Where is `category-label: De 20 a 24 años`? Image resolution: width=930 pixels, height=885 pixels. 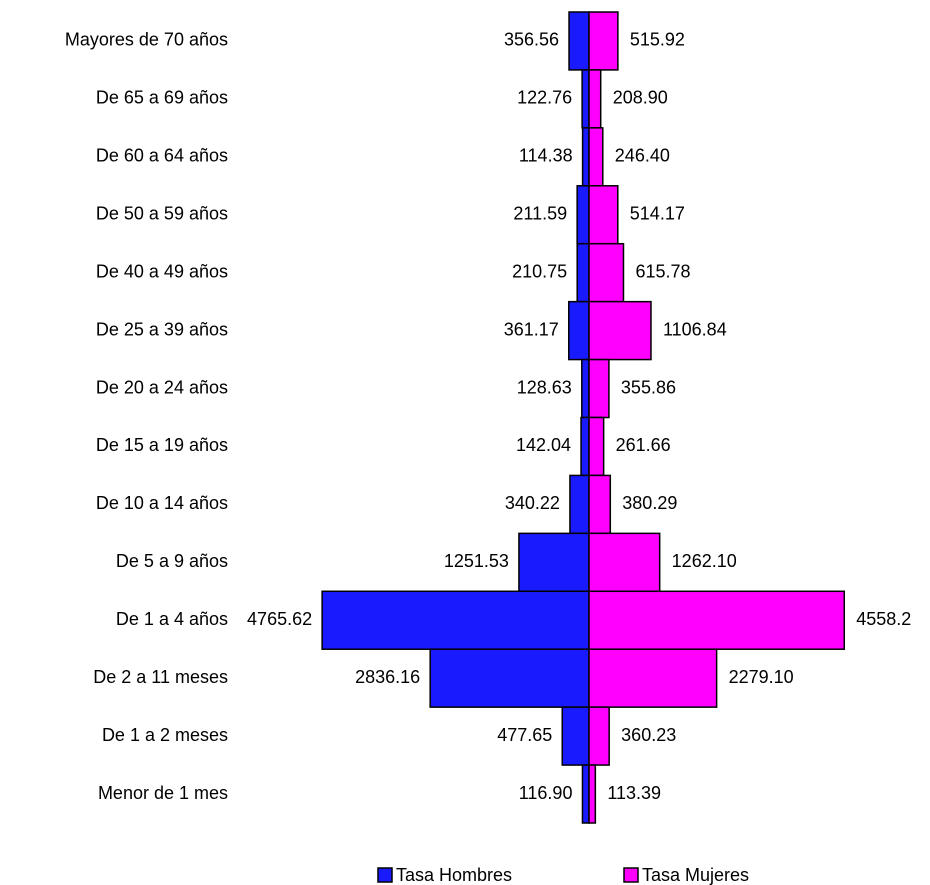
category-label: De 20 a 24 años is located at coordinates (162, 387).